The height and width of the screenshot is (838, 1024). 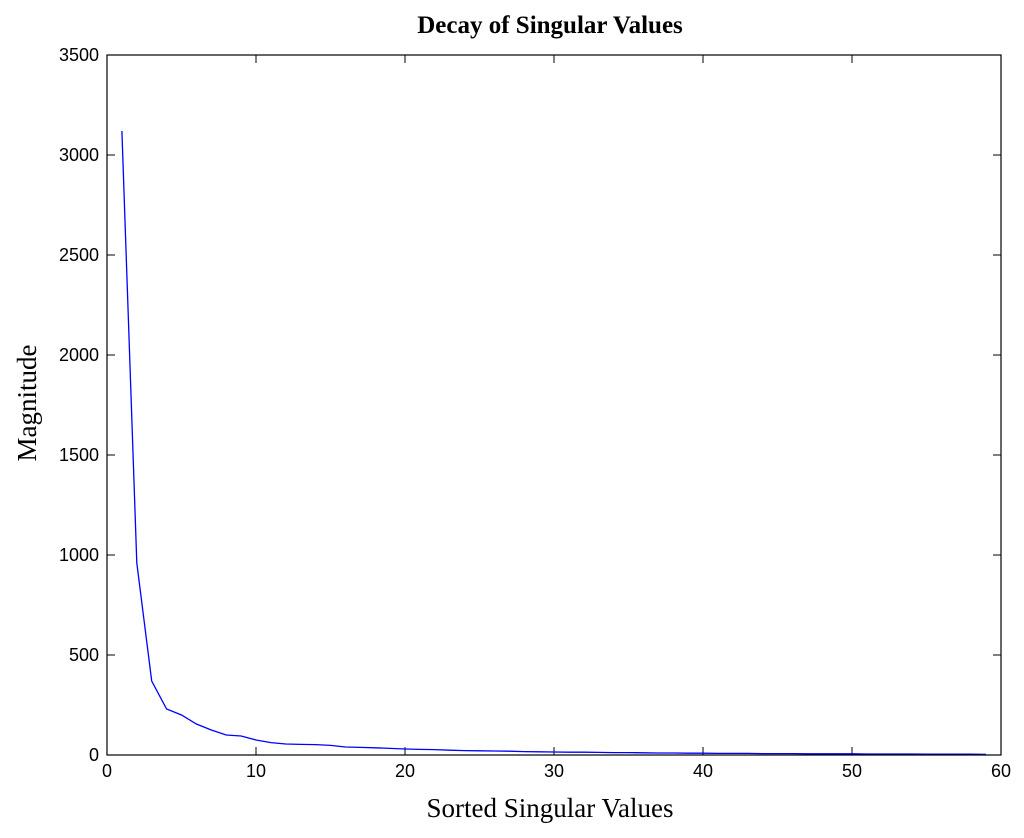 I want to click on y-axis-label: Magnitude, so click(x=27, y=402).